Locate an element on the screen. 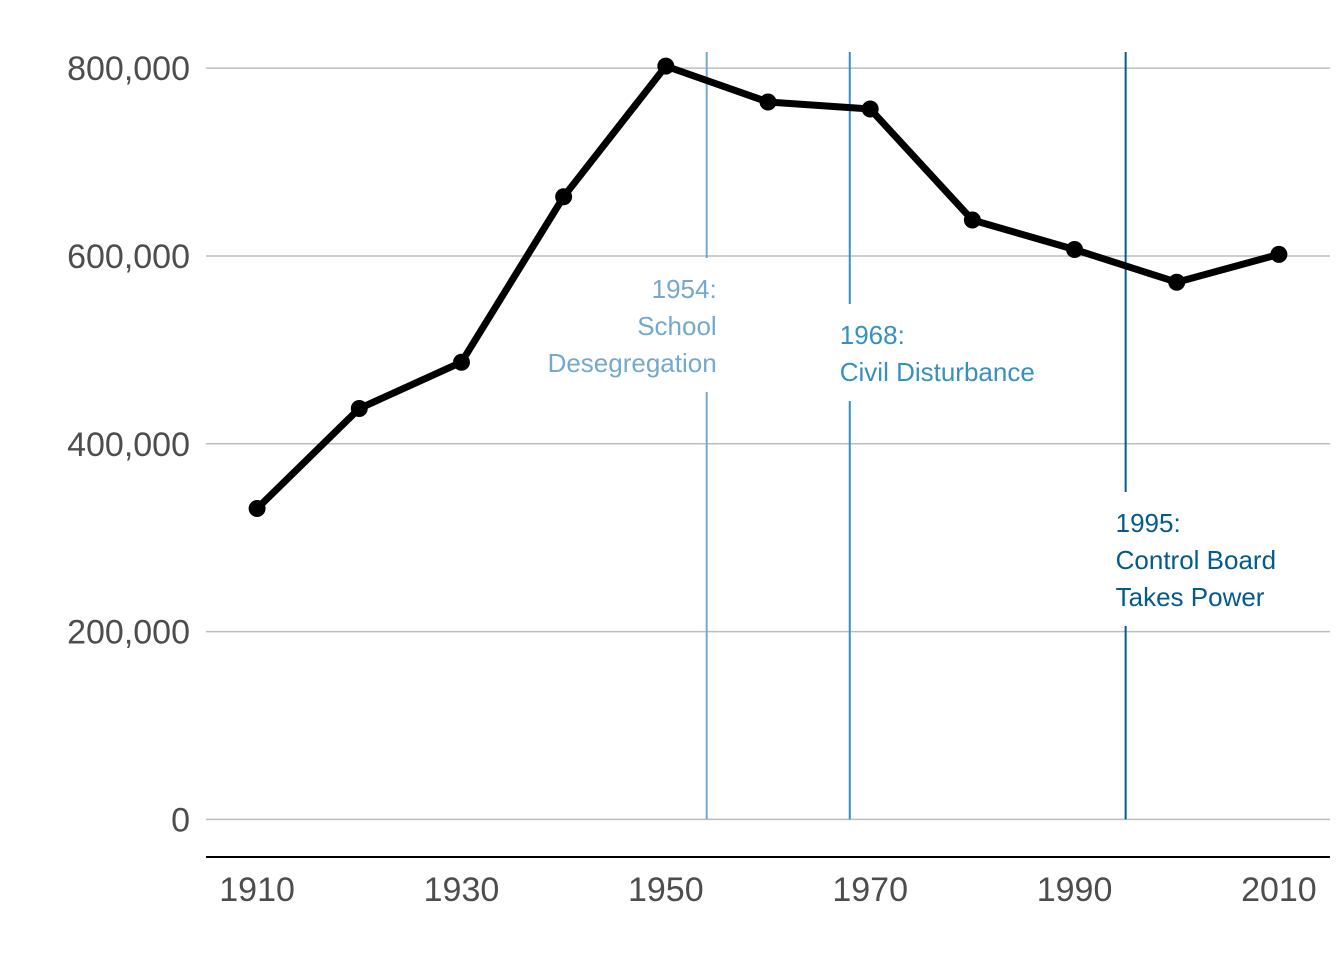 The height and width of the screenshot is (960, 1344). x-tick-label: 1930 is located at coordinates (462, 890).